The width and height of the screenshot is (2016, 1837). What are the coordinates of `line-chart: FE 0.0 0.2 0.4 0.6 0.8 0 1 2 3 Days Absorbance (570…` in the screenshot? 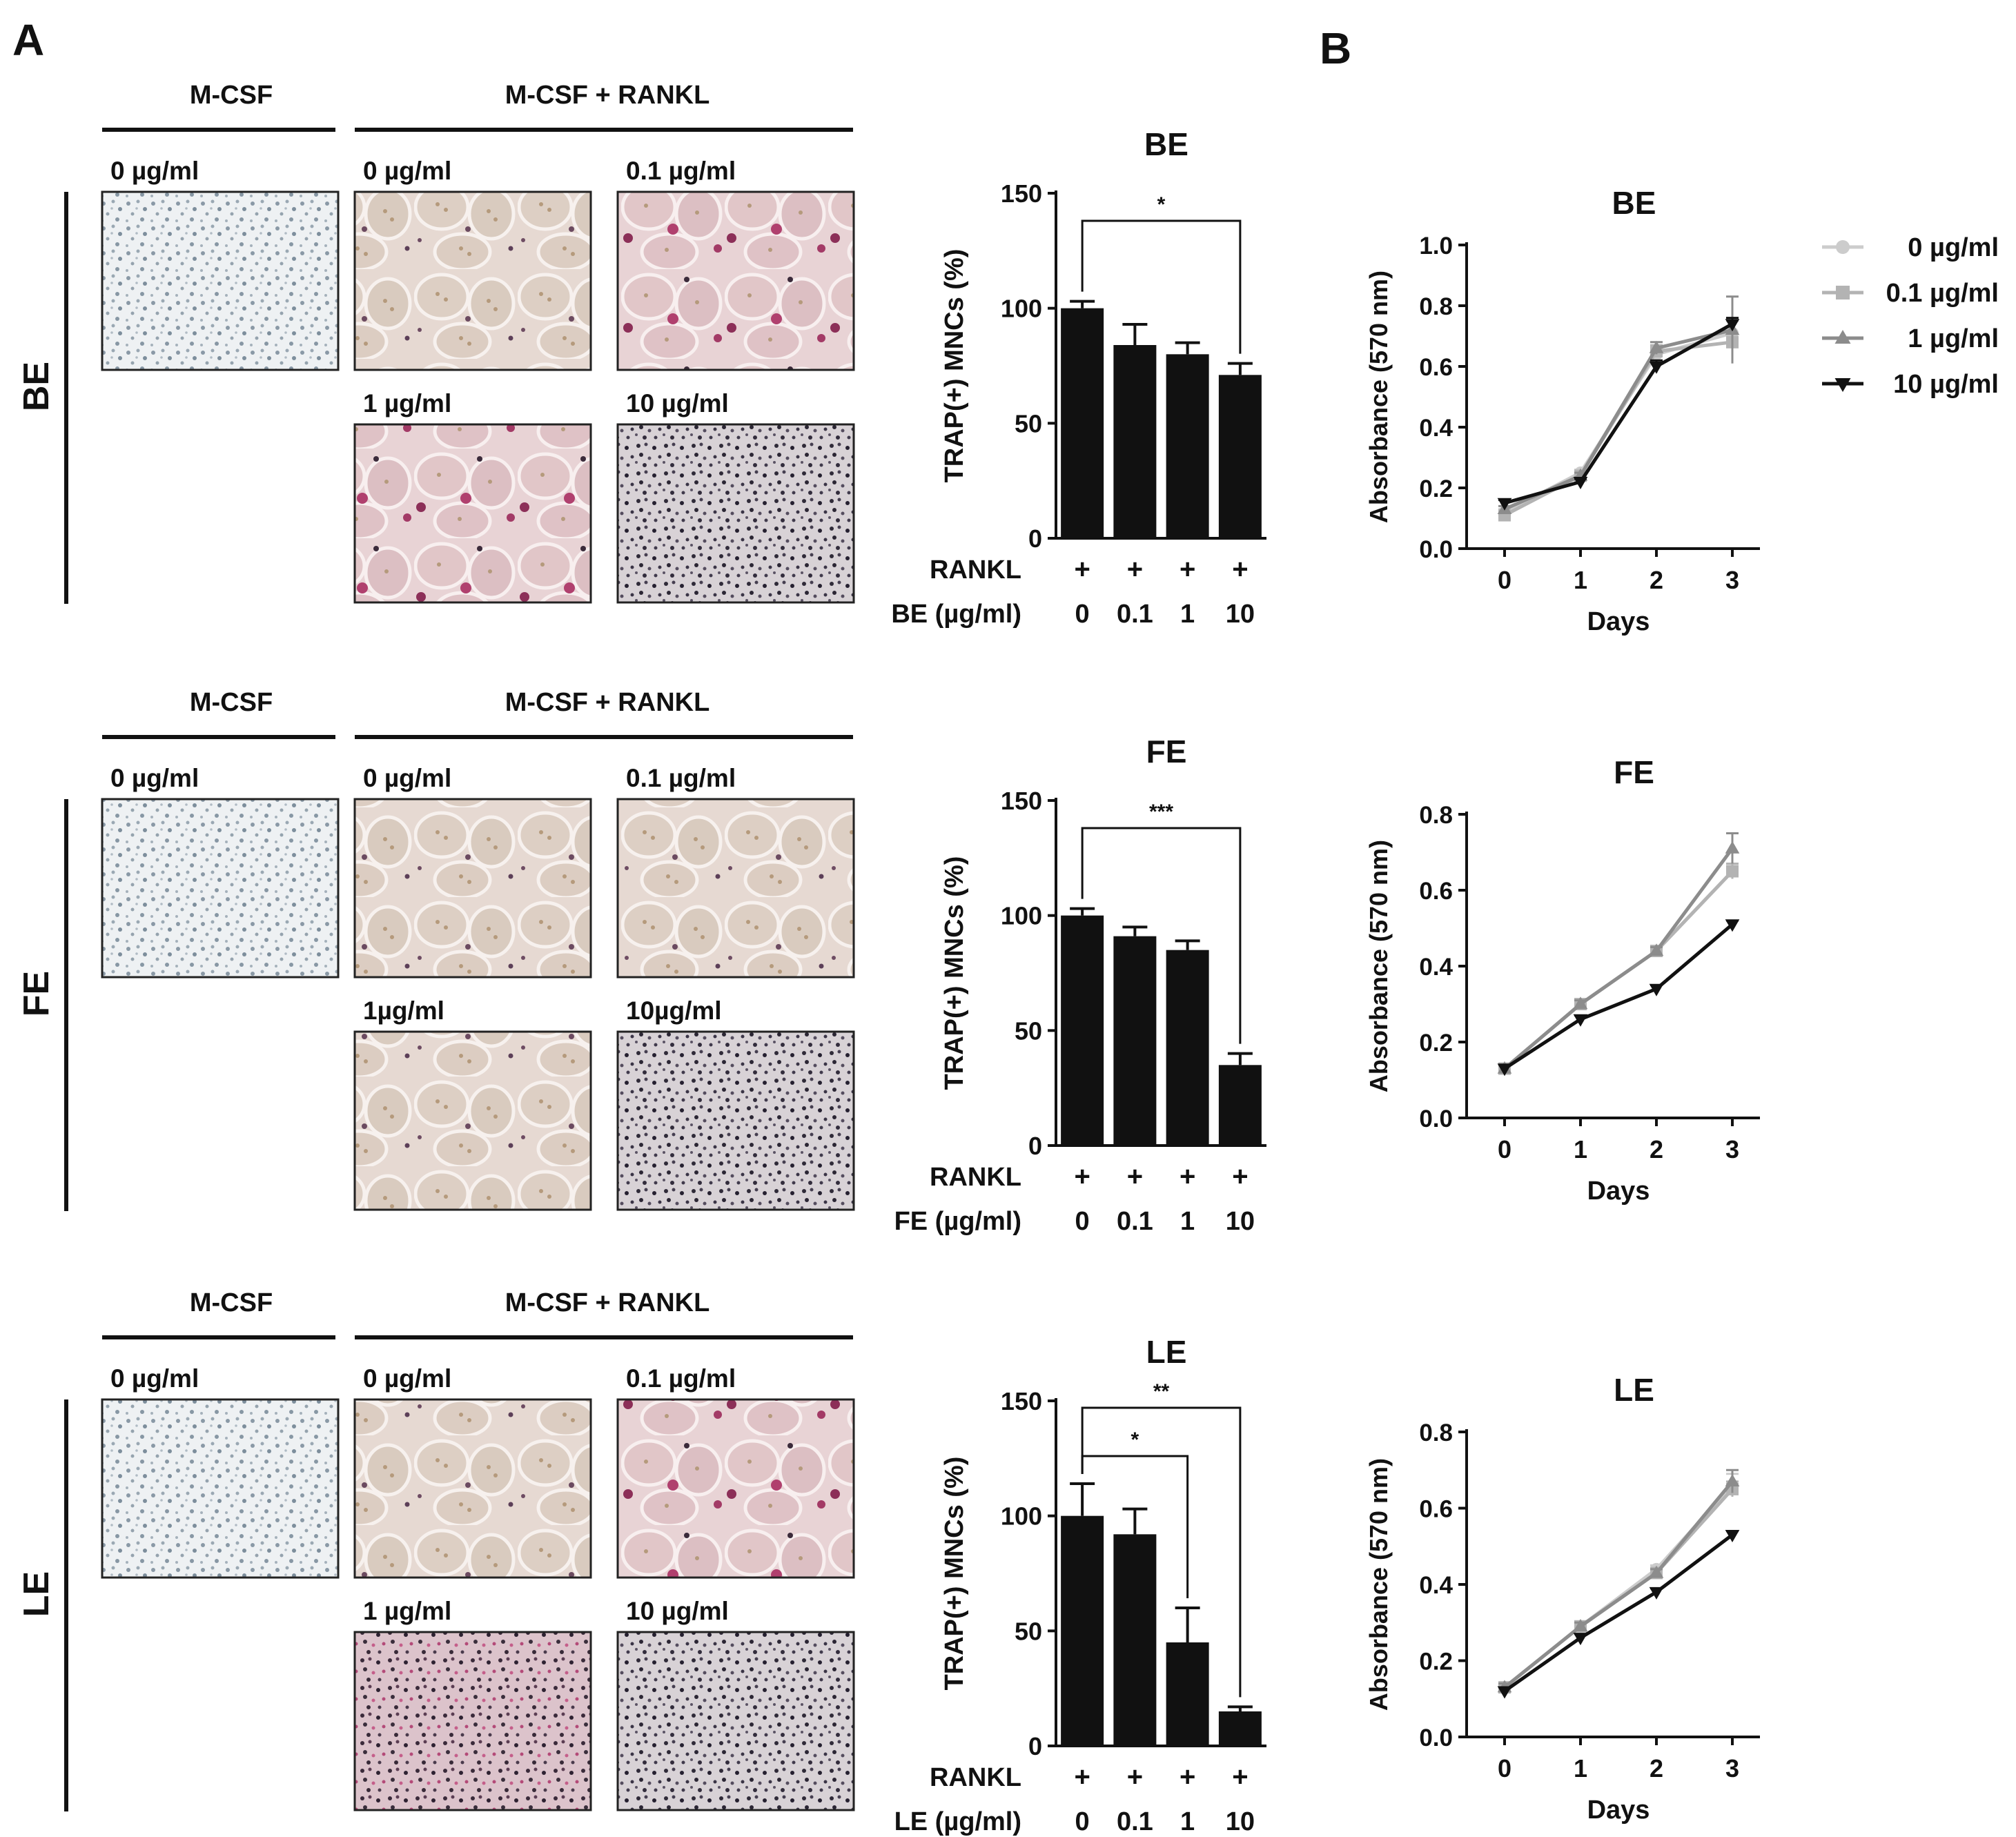 It's located at (1562, 980).